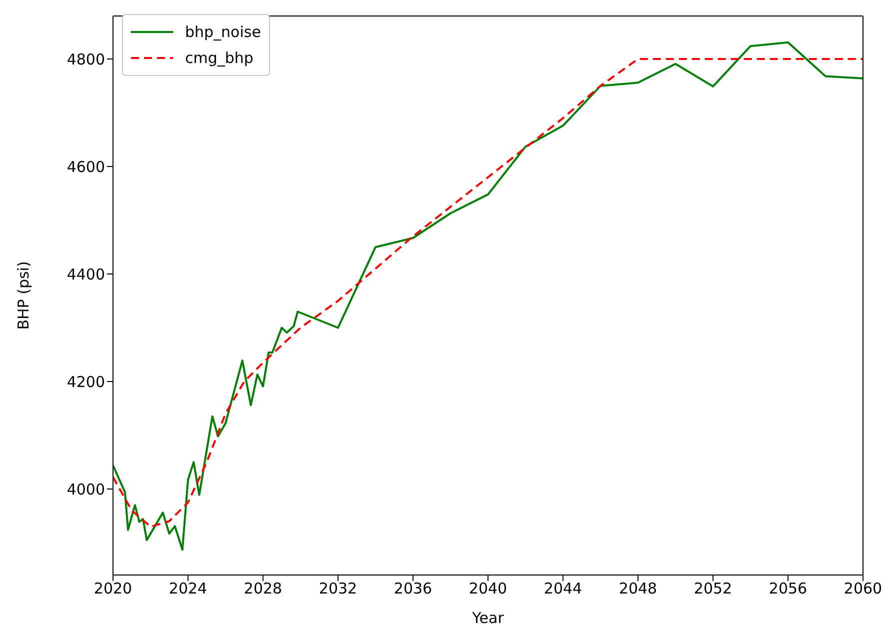  I want to click on x-axis-title: Year, so click(488, 618).